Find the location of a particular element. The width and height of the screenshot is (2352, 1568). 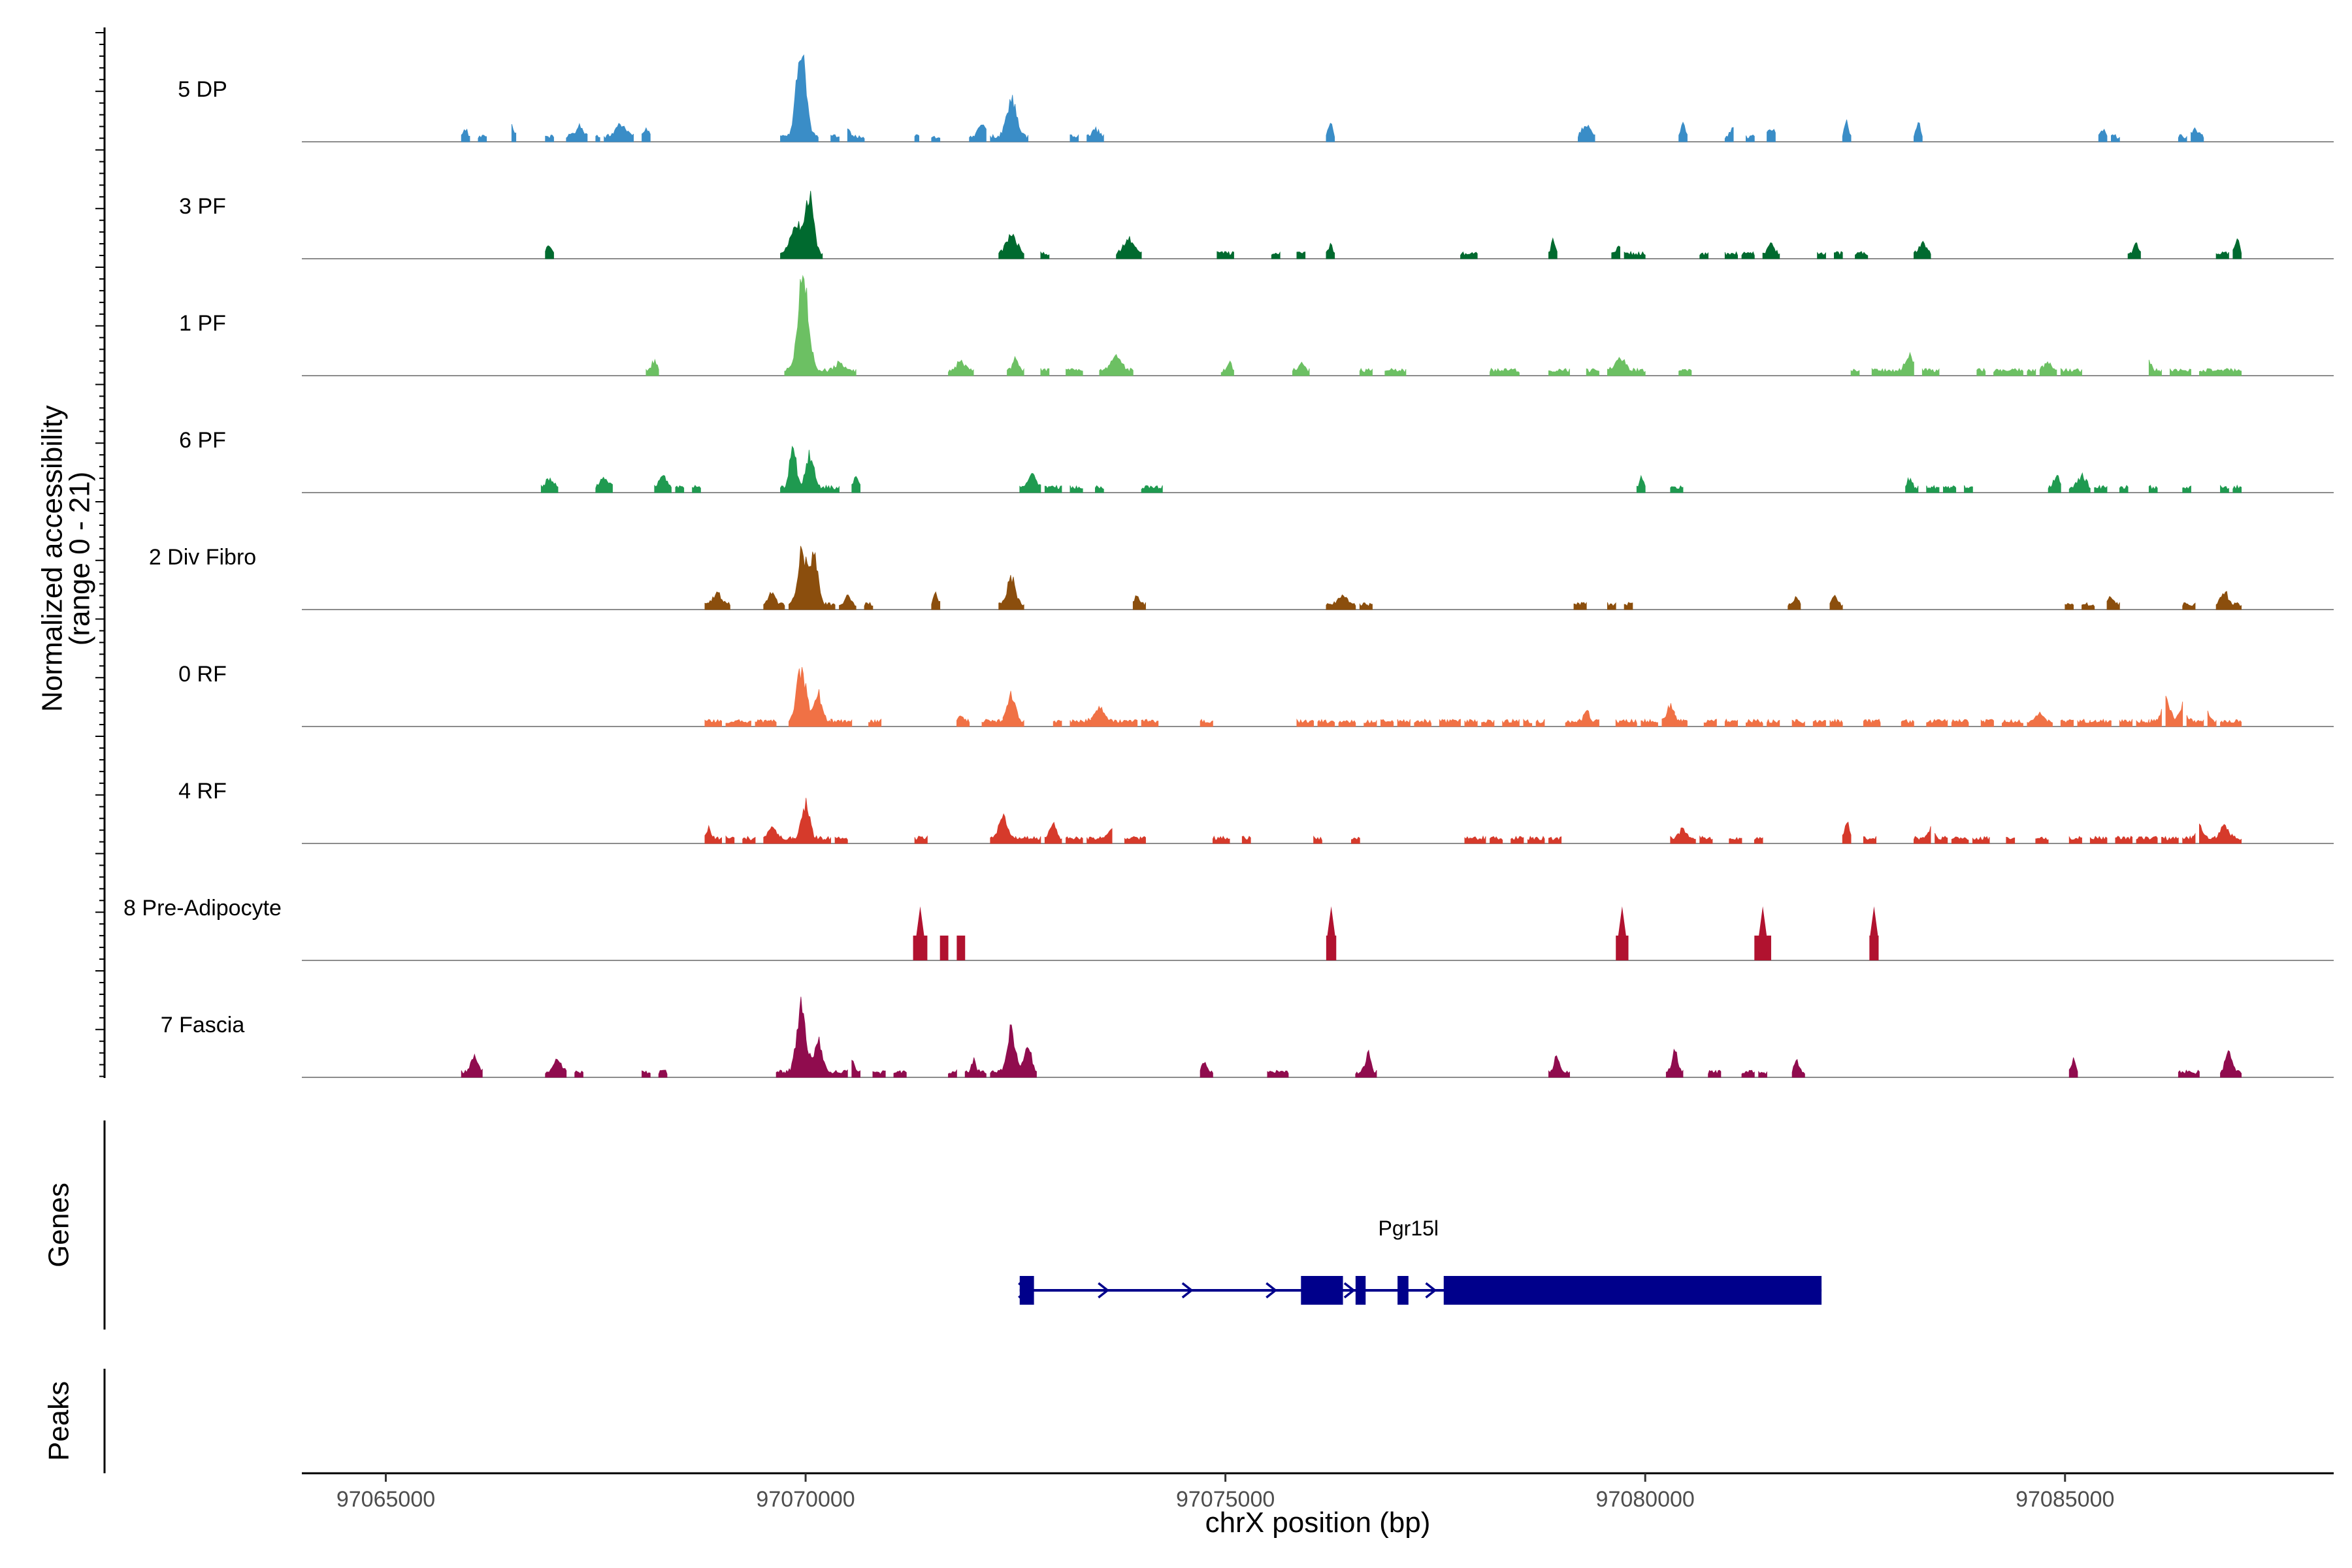

x-axis-title: chrX position (bp) is located at coordinates (1318, 1523).